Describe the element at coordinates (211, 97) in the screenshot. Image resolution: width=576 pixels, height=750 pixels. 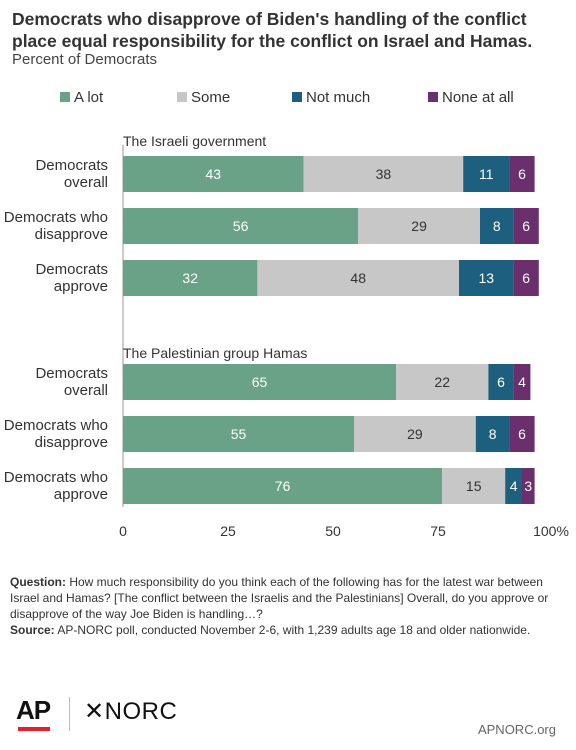
I see `legend-label: Some` at that location.